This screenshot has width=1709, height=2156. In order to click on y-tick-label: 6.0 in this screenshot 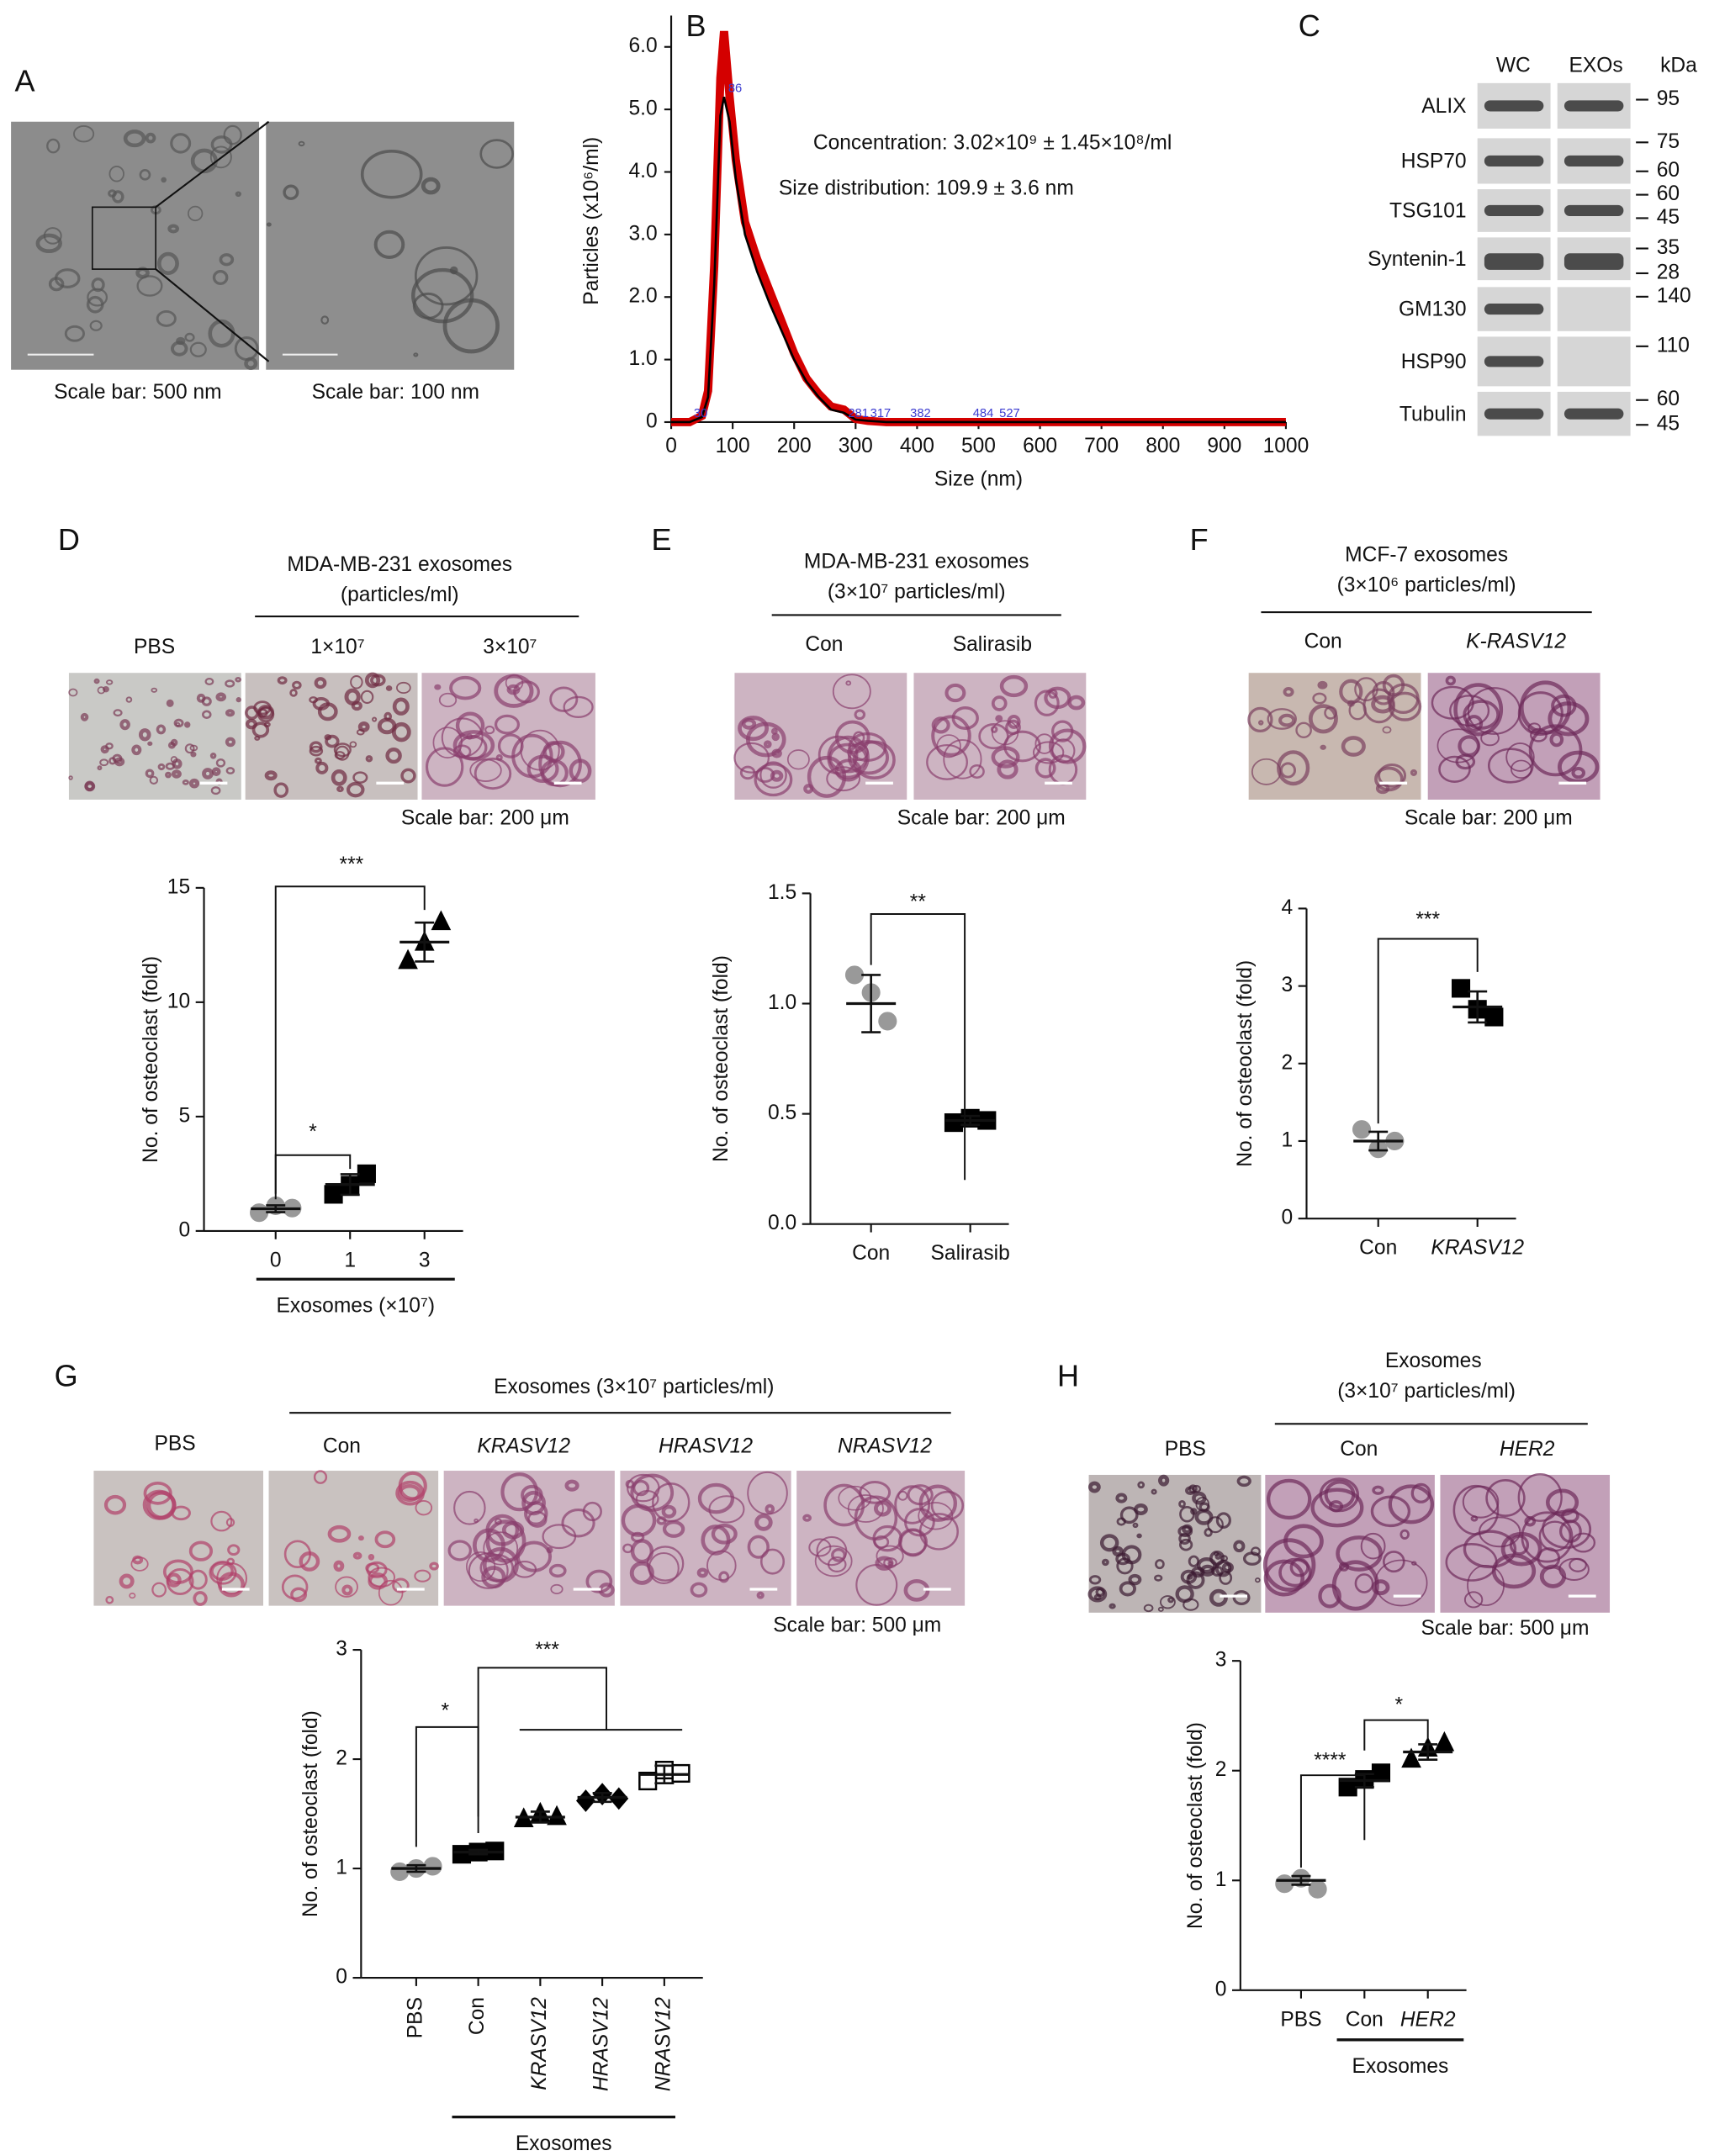, I will do `click(642, 45)`.